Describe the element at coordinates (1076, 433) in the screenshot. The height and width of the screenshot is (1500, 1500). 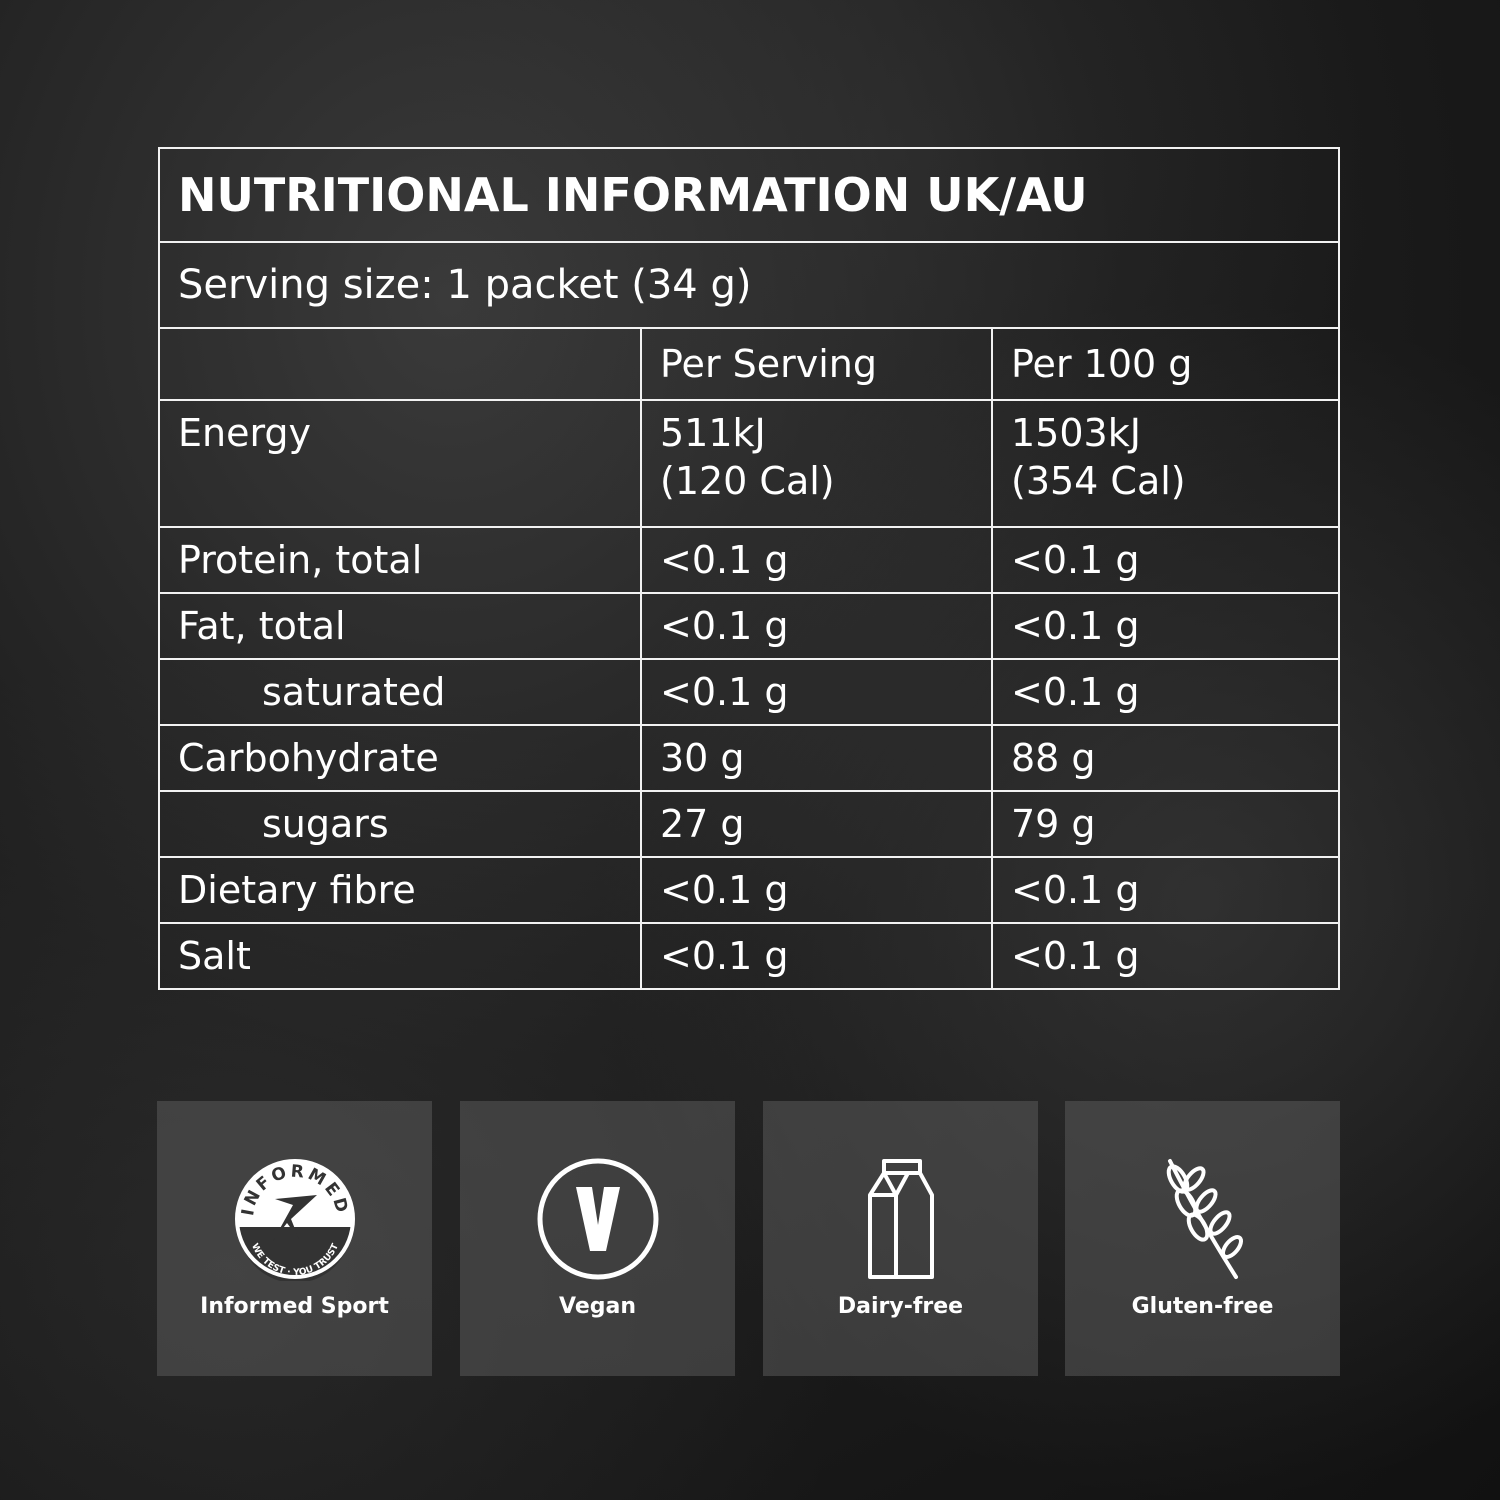
I see `energy-kj: 1503kJ` at that location.